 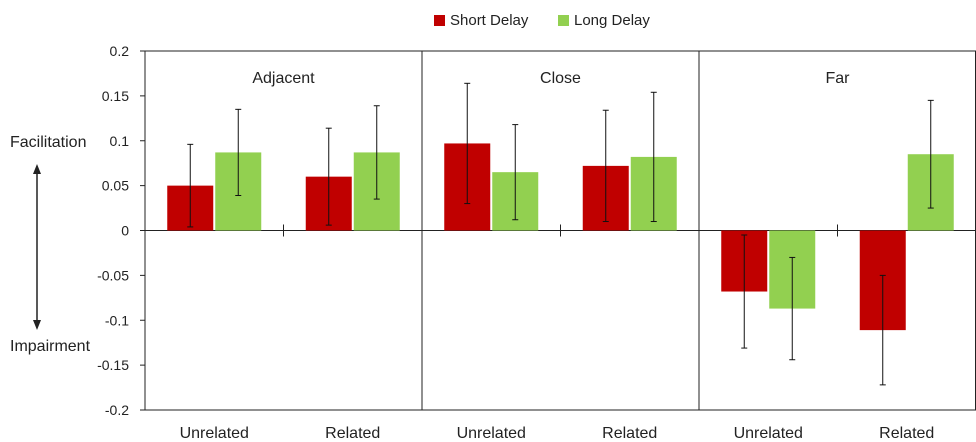 I want to click on legend-label-1: Long Delay, so click(x=612, y=20).